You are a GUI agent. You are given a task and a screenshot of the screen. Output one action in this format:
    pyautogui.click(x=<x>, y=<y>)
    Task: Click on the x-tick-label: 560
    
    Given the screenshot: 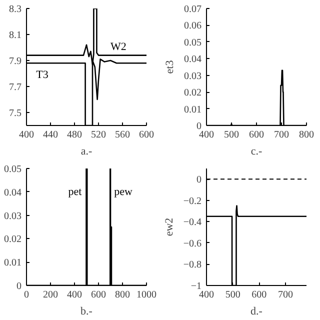 What is the action you would take?
    pyautogui.click(x=122, y=135)
    